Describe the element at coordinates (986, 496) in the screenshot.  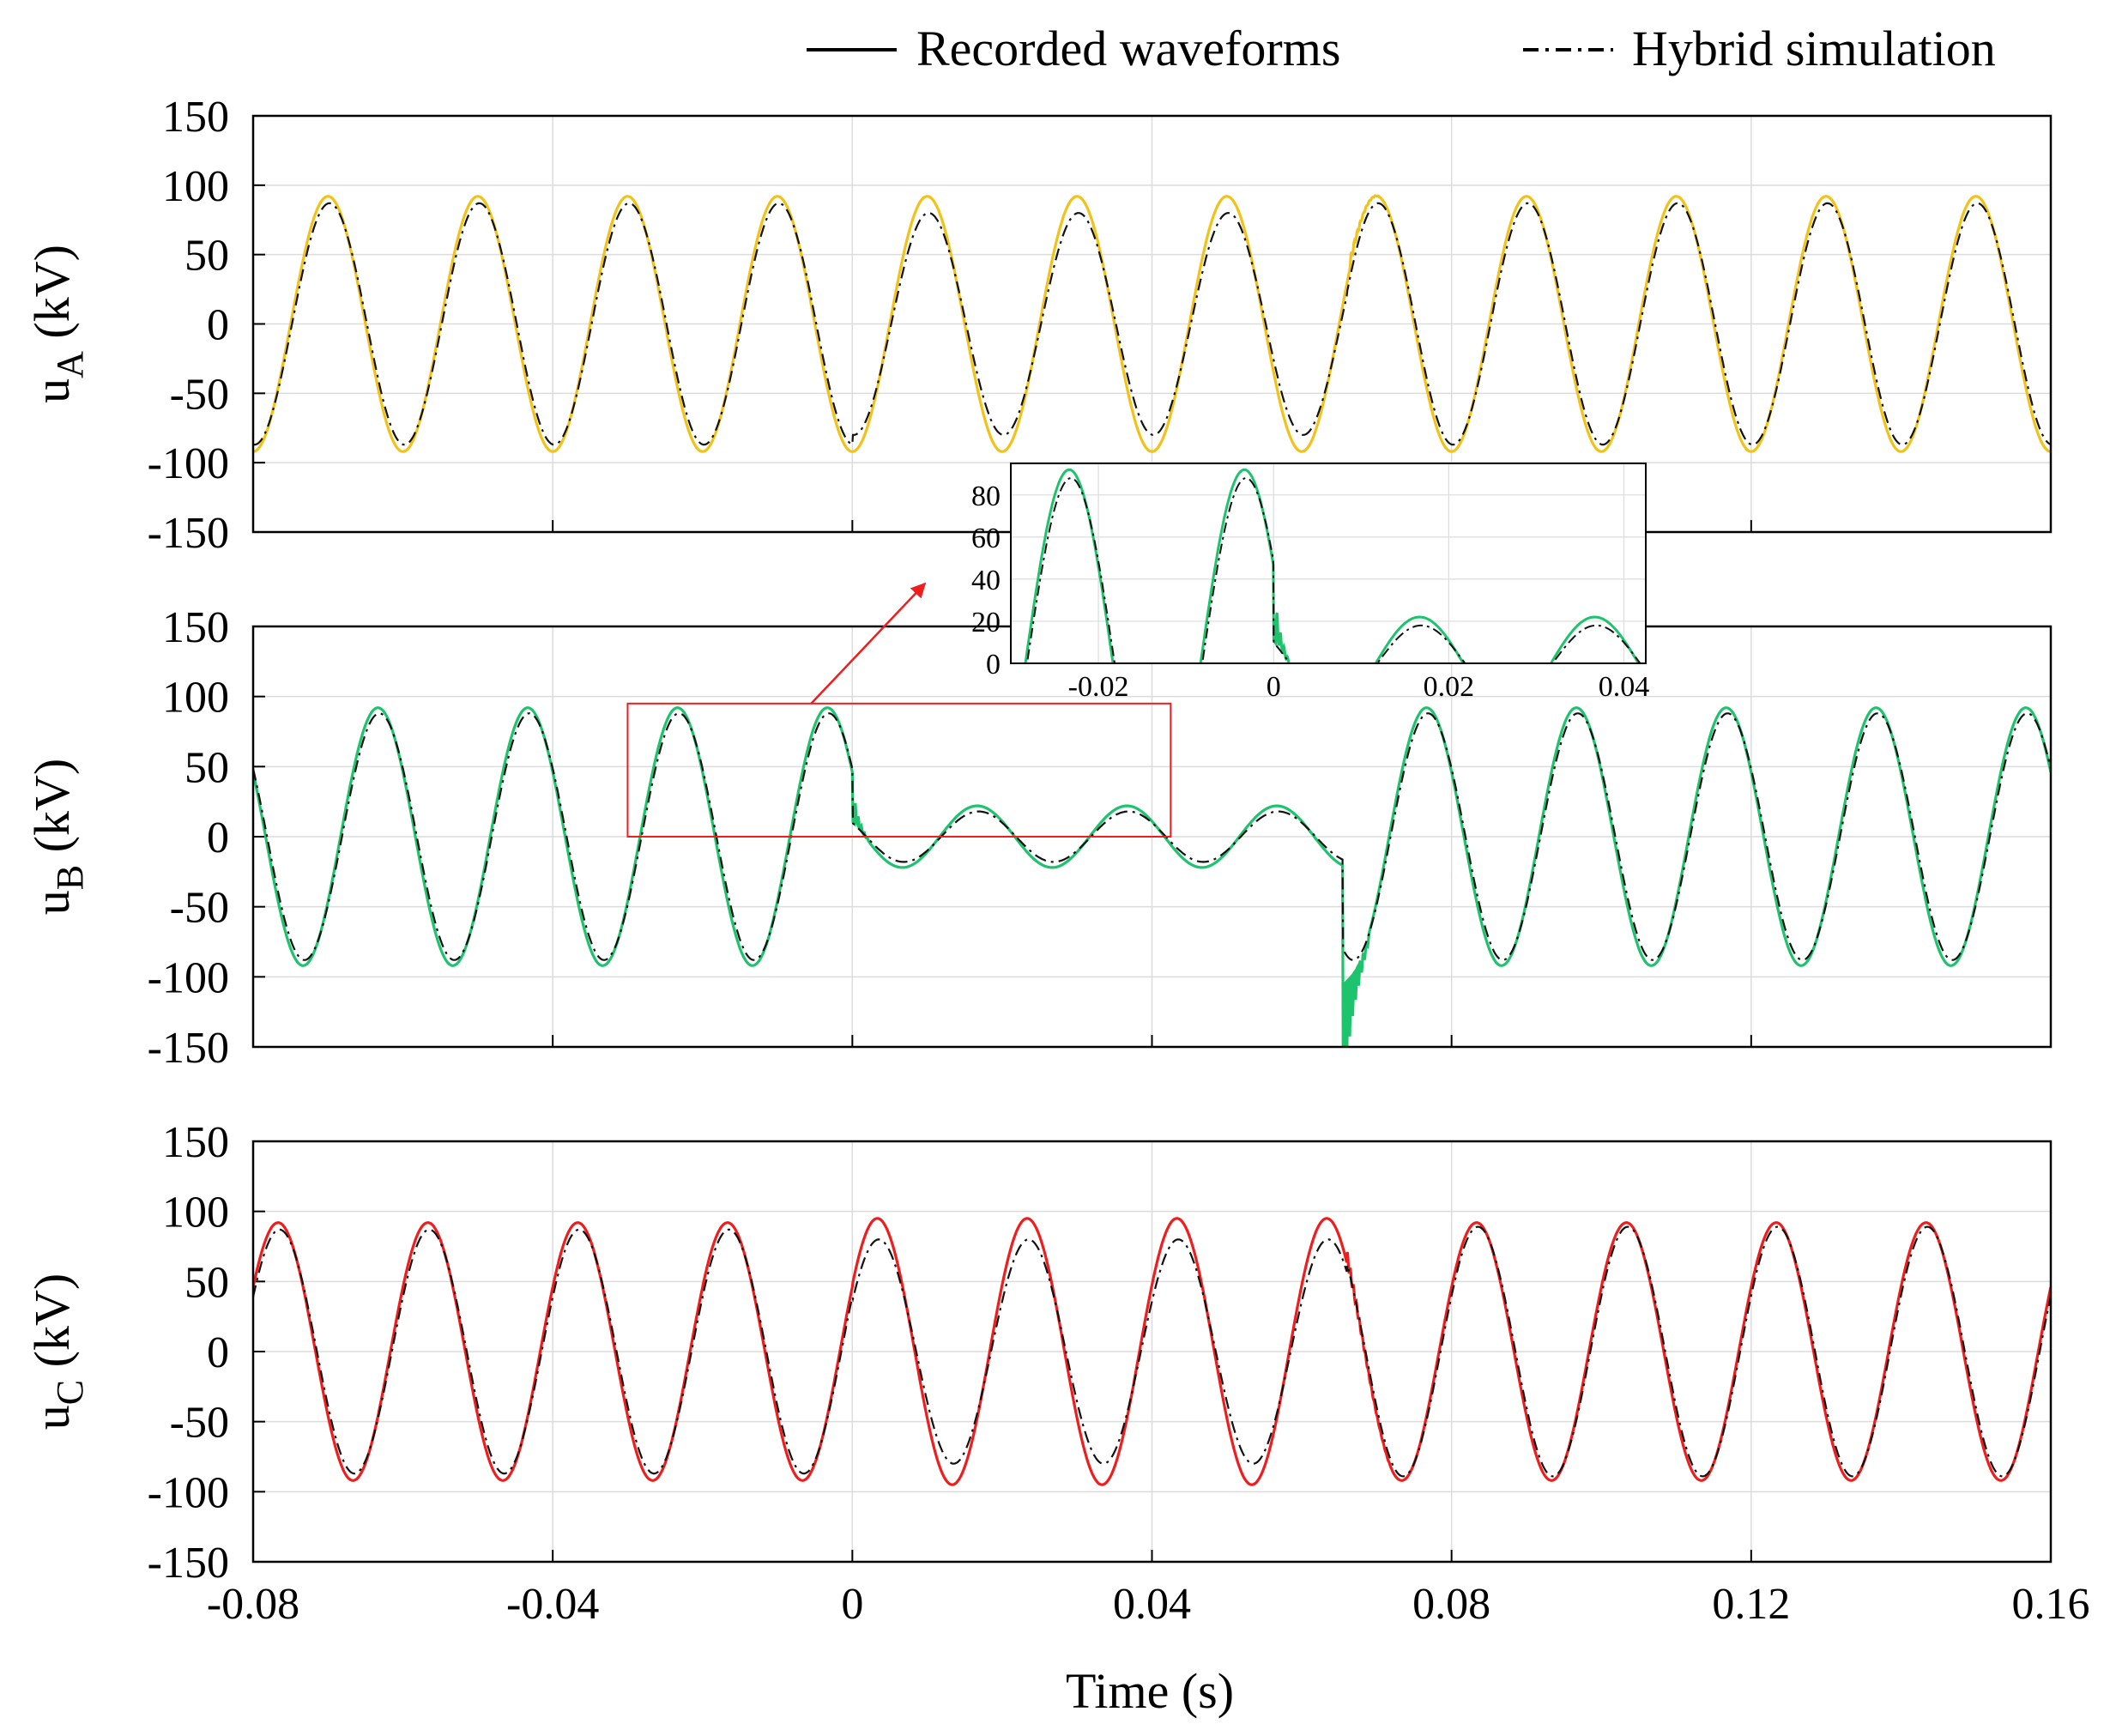
I see `inset-y-tick-label: 80` at that location.